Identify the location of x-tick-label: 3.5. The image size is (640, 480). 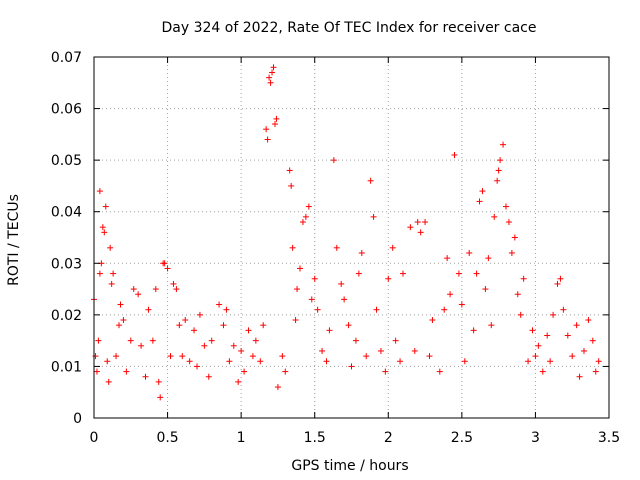
(609, 438).